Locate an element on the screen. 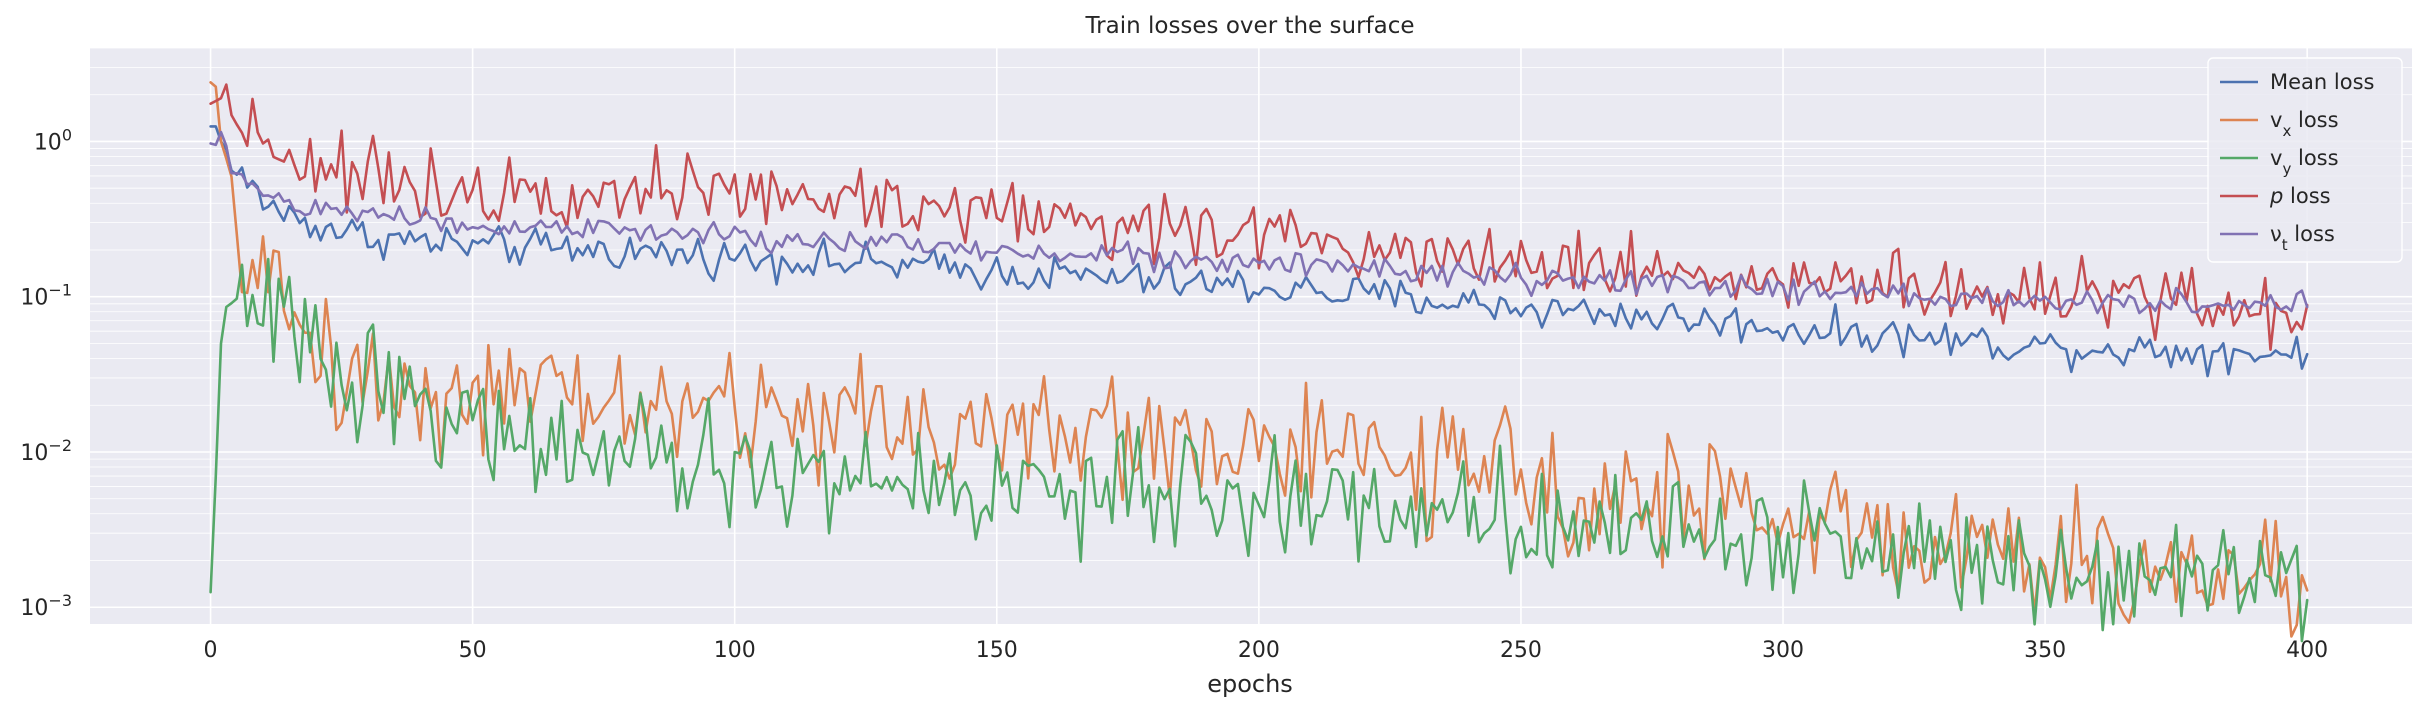 This screenshot has width=2428, height=714. y-tick-label: 10⁻² is located at coordinates (46, 451).